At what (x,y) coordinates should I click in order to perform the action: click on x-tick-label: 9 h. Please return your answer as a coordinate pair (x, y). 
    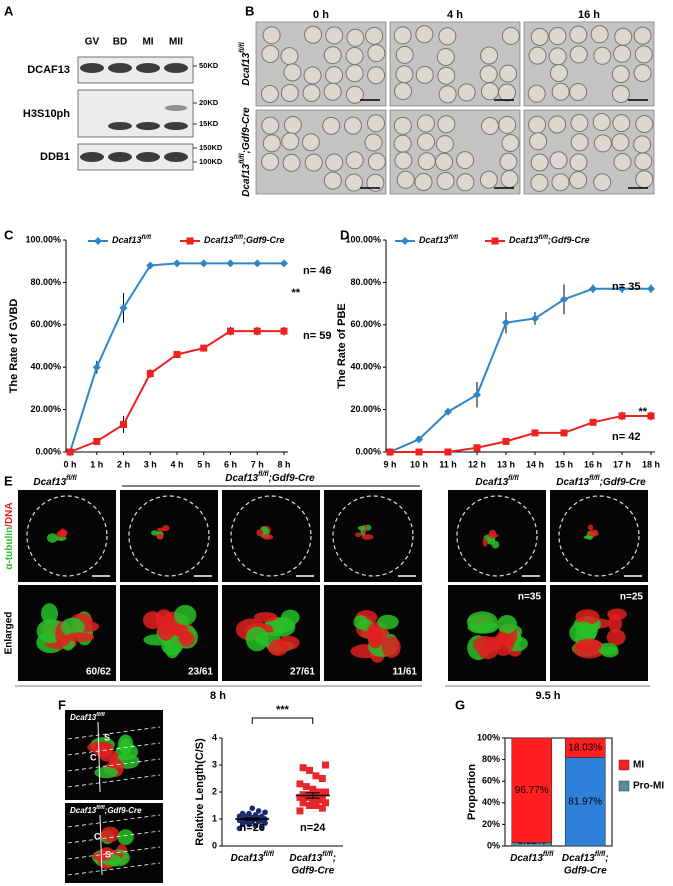
    Looking at the image, I should click on (389, 464).